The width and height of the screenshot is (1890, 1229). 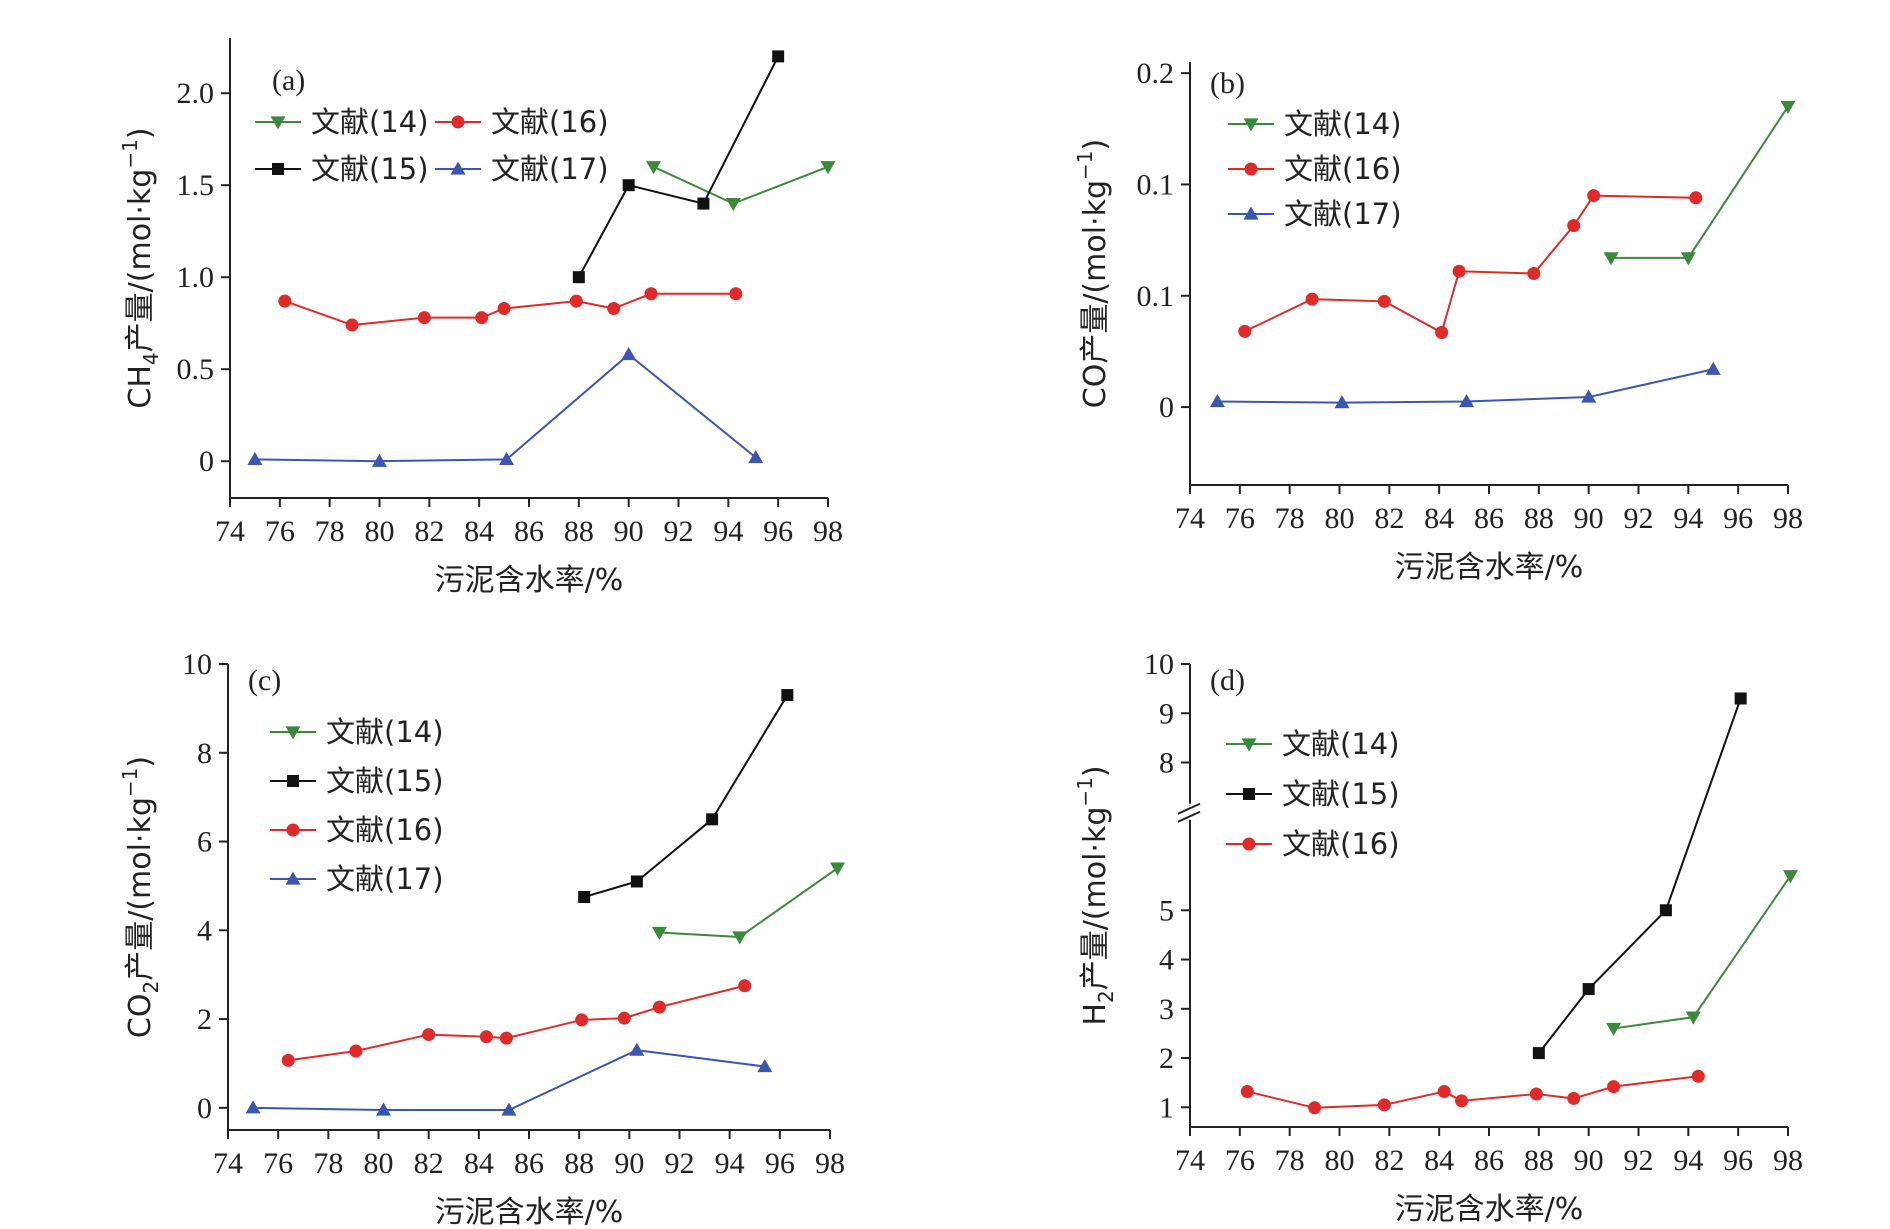 I want to click on y-tick-label: 0.2, so click(x=1156, y=73).